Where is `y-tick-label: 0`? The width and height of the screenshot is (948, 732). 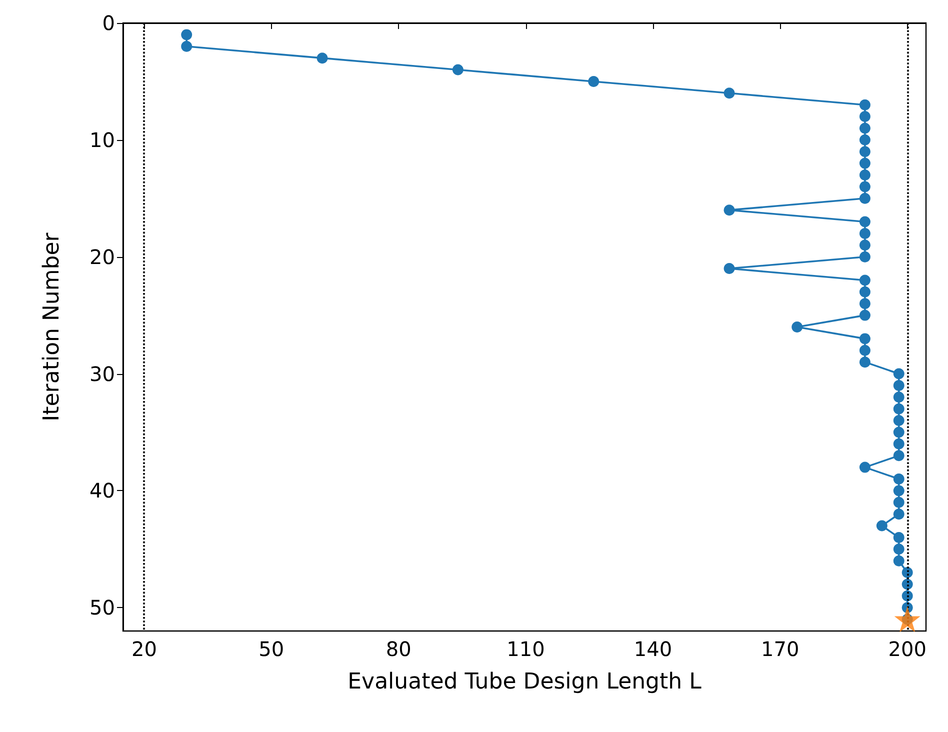
y-tick-label: 0 is located at coordinates (108, 23).